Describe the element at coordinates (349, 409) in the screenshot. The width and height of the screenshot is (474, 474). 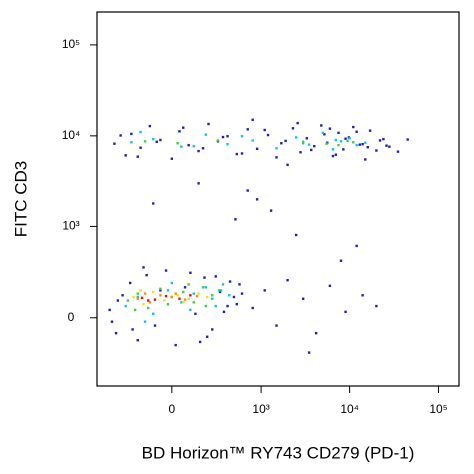
I see `x-tick-label: 10⁴` at that location.